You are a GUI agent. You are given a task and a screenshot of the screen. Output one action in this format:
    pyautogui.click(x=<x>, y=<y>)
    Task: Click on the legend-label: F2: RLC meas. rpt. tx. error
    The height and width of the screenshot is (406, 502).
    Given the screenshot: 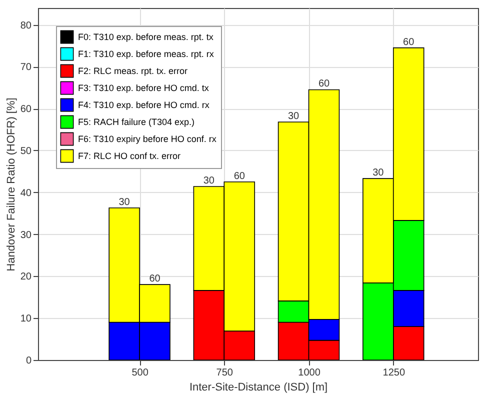 What is the action you would take?
    pyautogui.click(x=133, y=71)
    